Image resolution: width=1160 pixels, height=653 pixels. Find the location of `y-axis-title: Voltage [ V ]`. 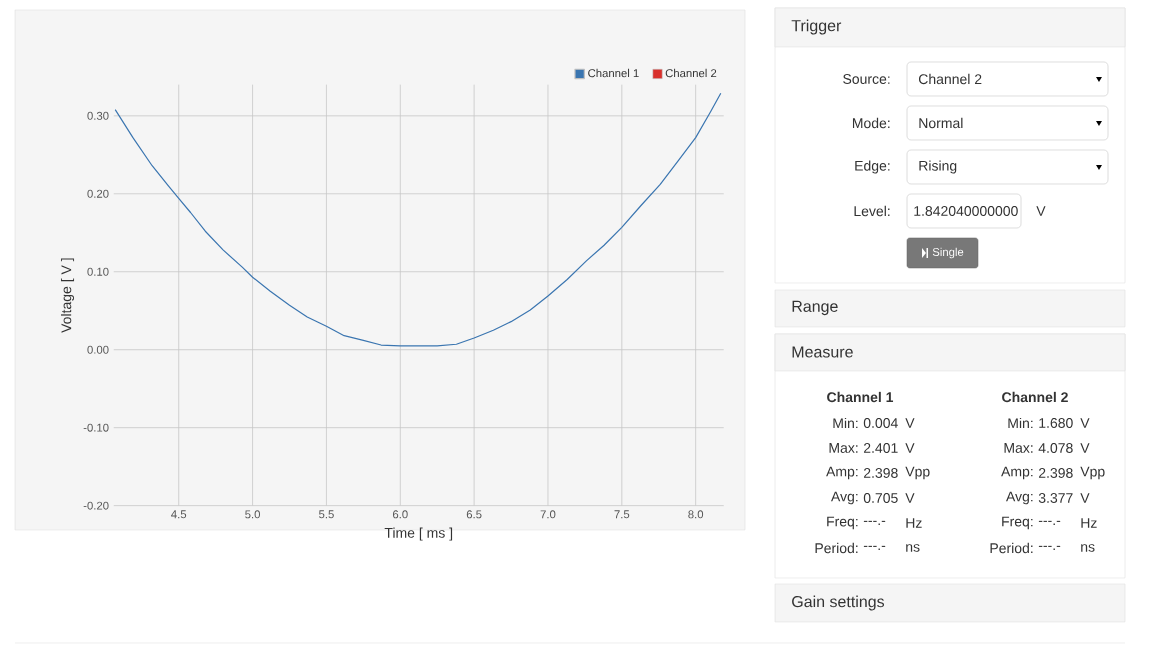

y-axis-title: Voltage [ V ] is located at coordinates (68, 295).